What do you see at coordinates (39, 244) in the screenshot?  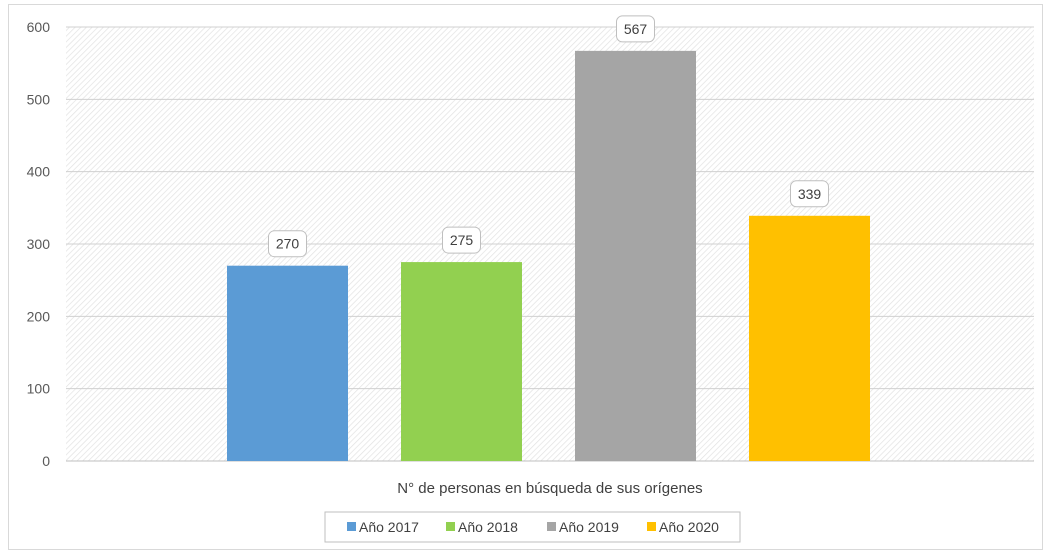 I see `y-tick-label: 300` at bounding box center [39, 244].